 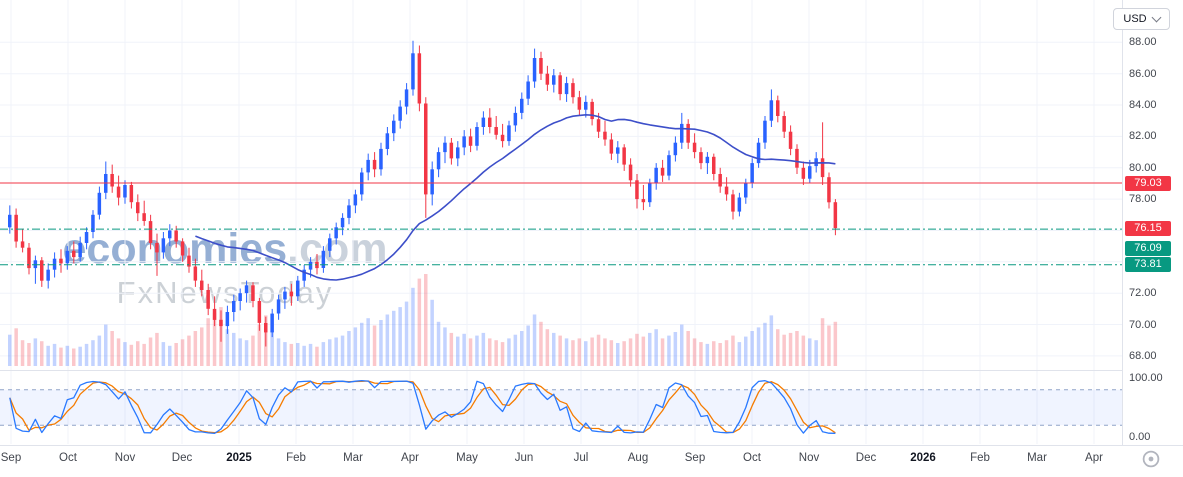 What do you see at coordinates (1141, 19) in the screenshot?
I see `currency-selector: USD` at bounding box center [1141, 19].